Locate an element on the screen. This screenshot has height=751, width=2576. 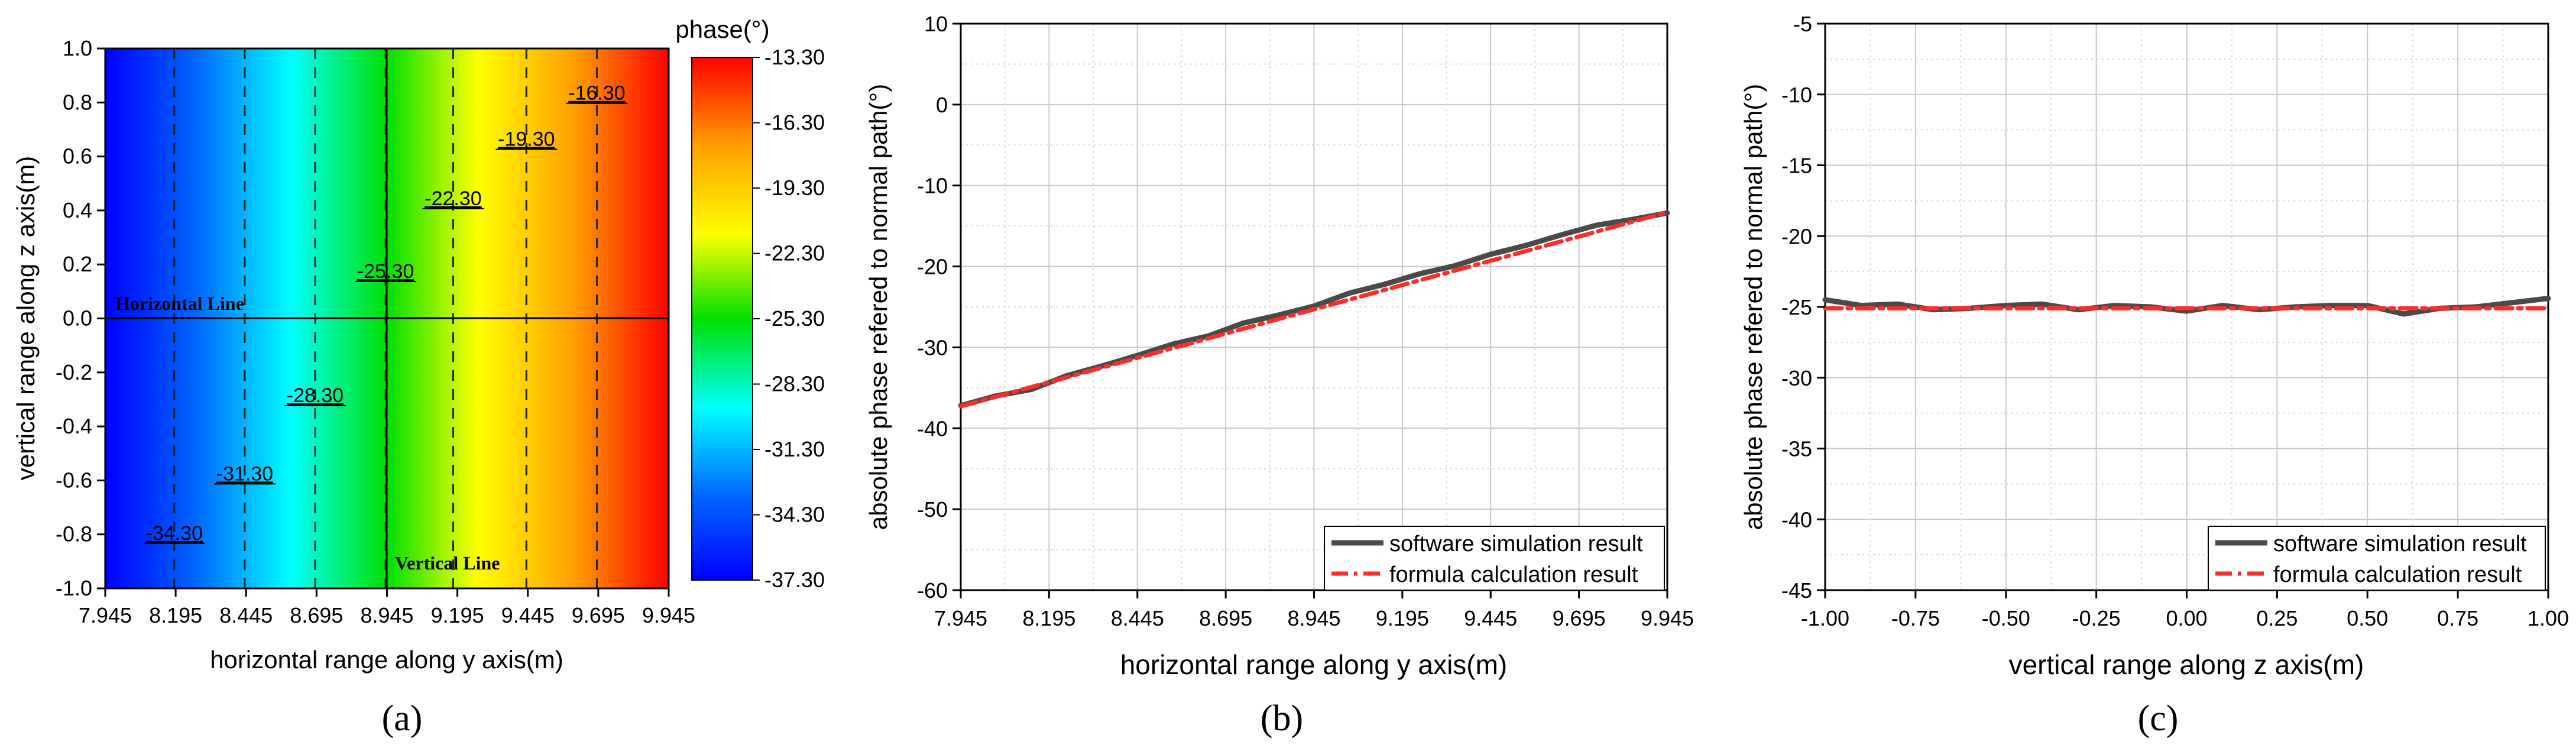
horizontal-line-label: Horizontal Line is located at coordinates (179, 303).